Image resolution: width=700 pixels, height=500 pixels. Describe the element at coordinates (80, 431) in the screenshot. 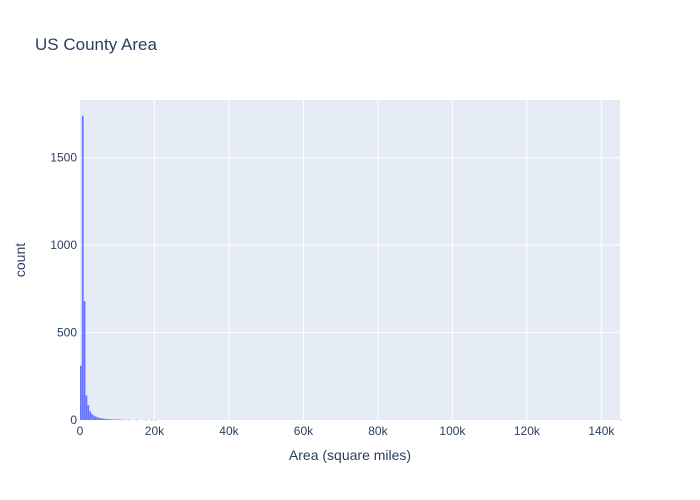

I see `x-tick-label: 0` at that location.